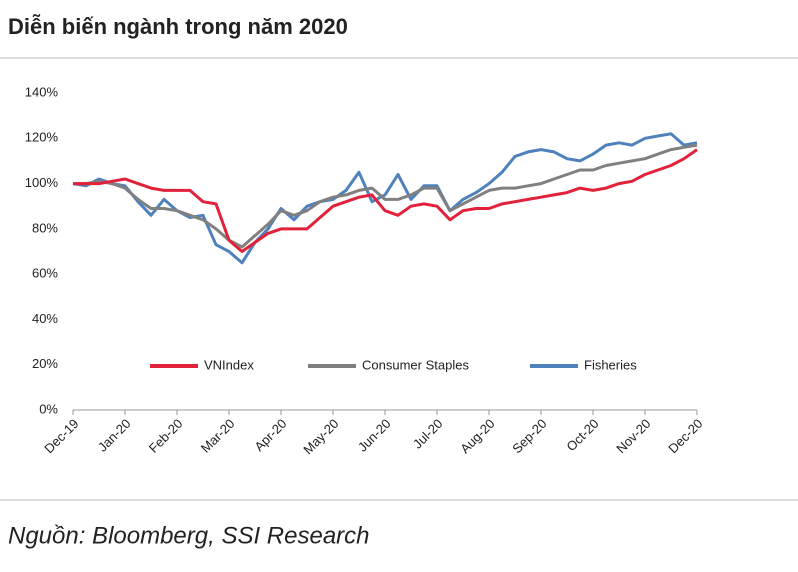 Image resolution: width=798 pixels, height=572 pixels. What do you see at coordinates (48, 408) in the screenshot?
I see `y-tick-label: 0%` at bounding box center [48, 408].